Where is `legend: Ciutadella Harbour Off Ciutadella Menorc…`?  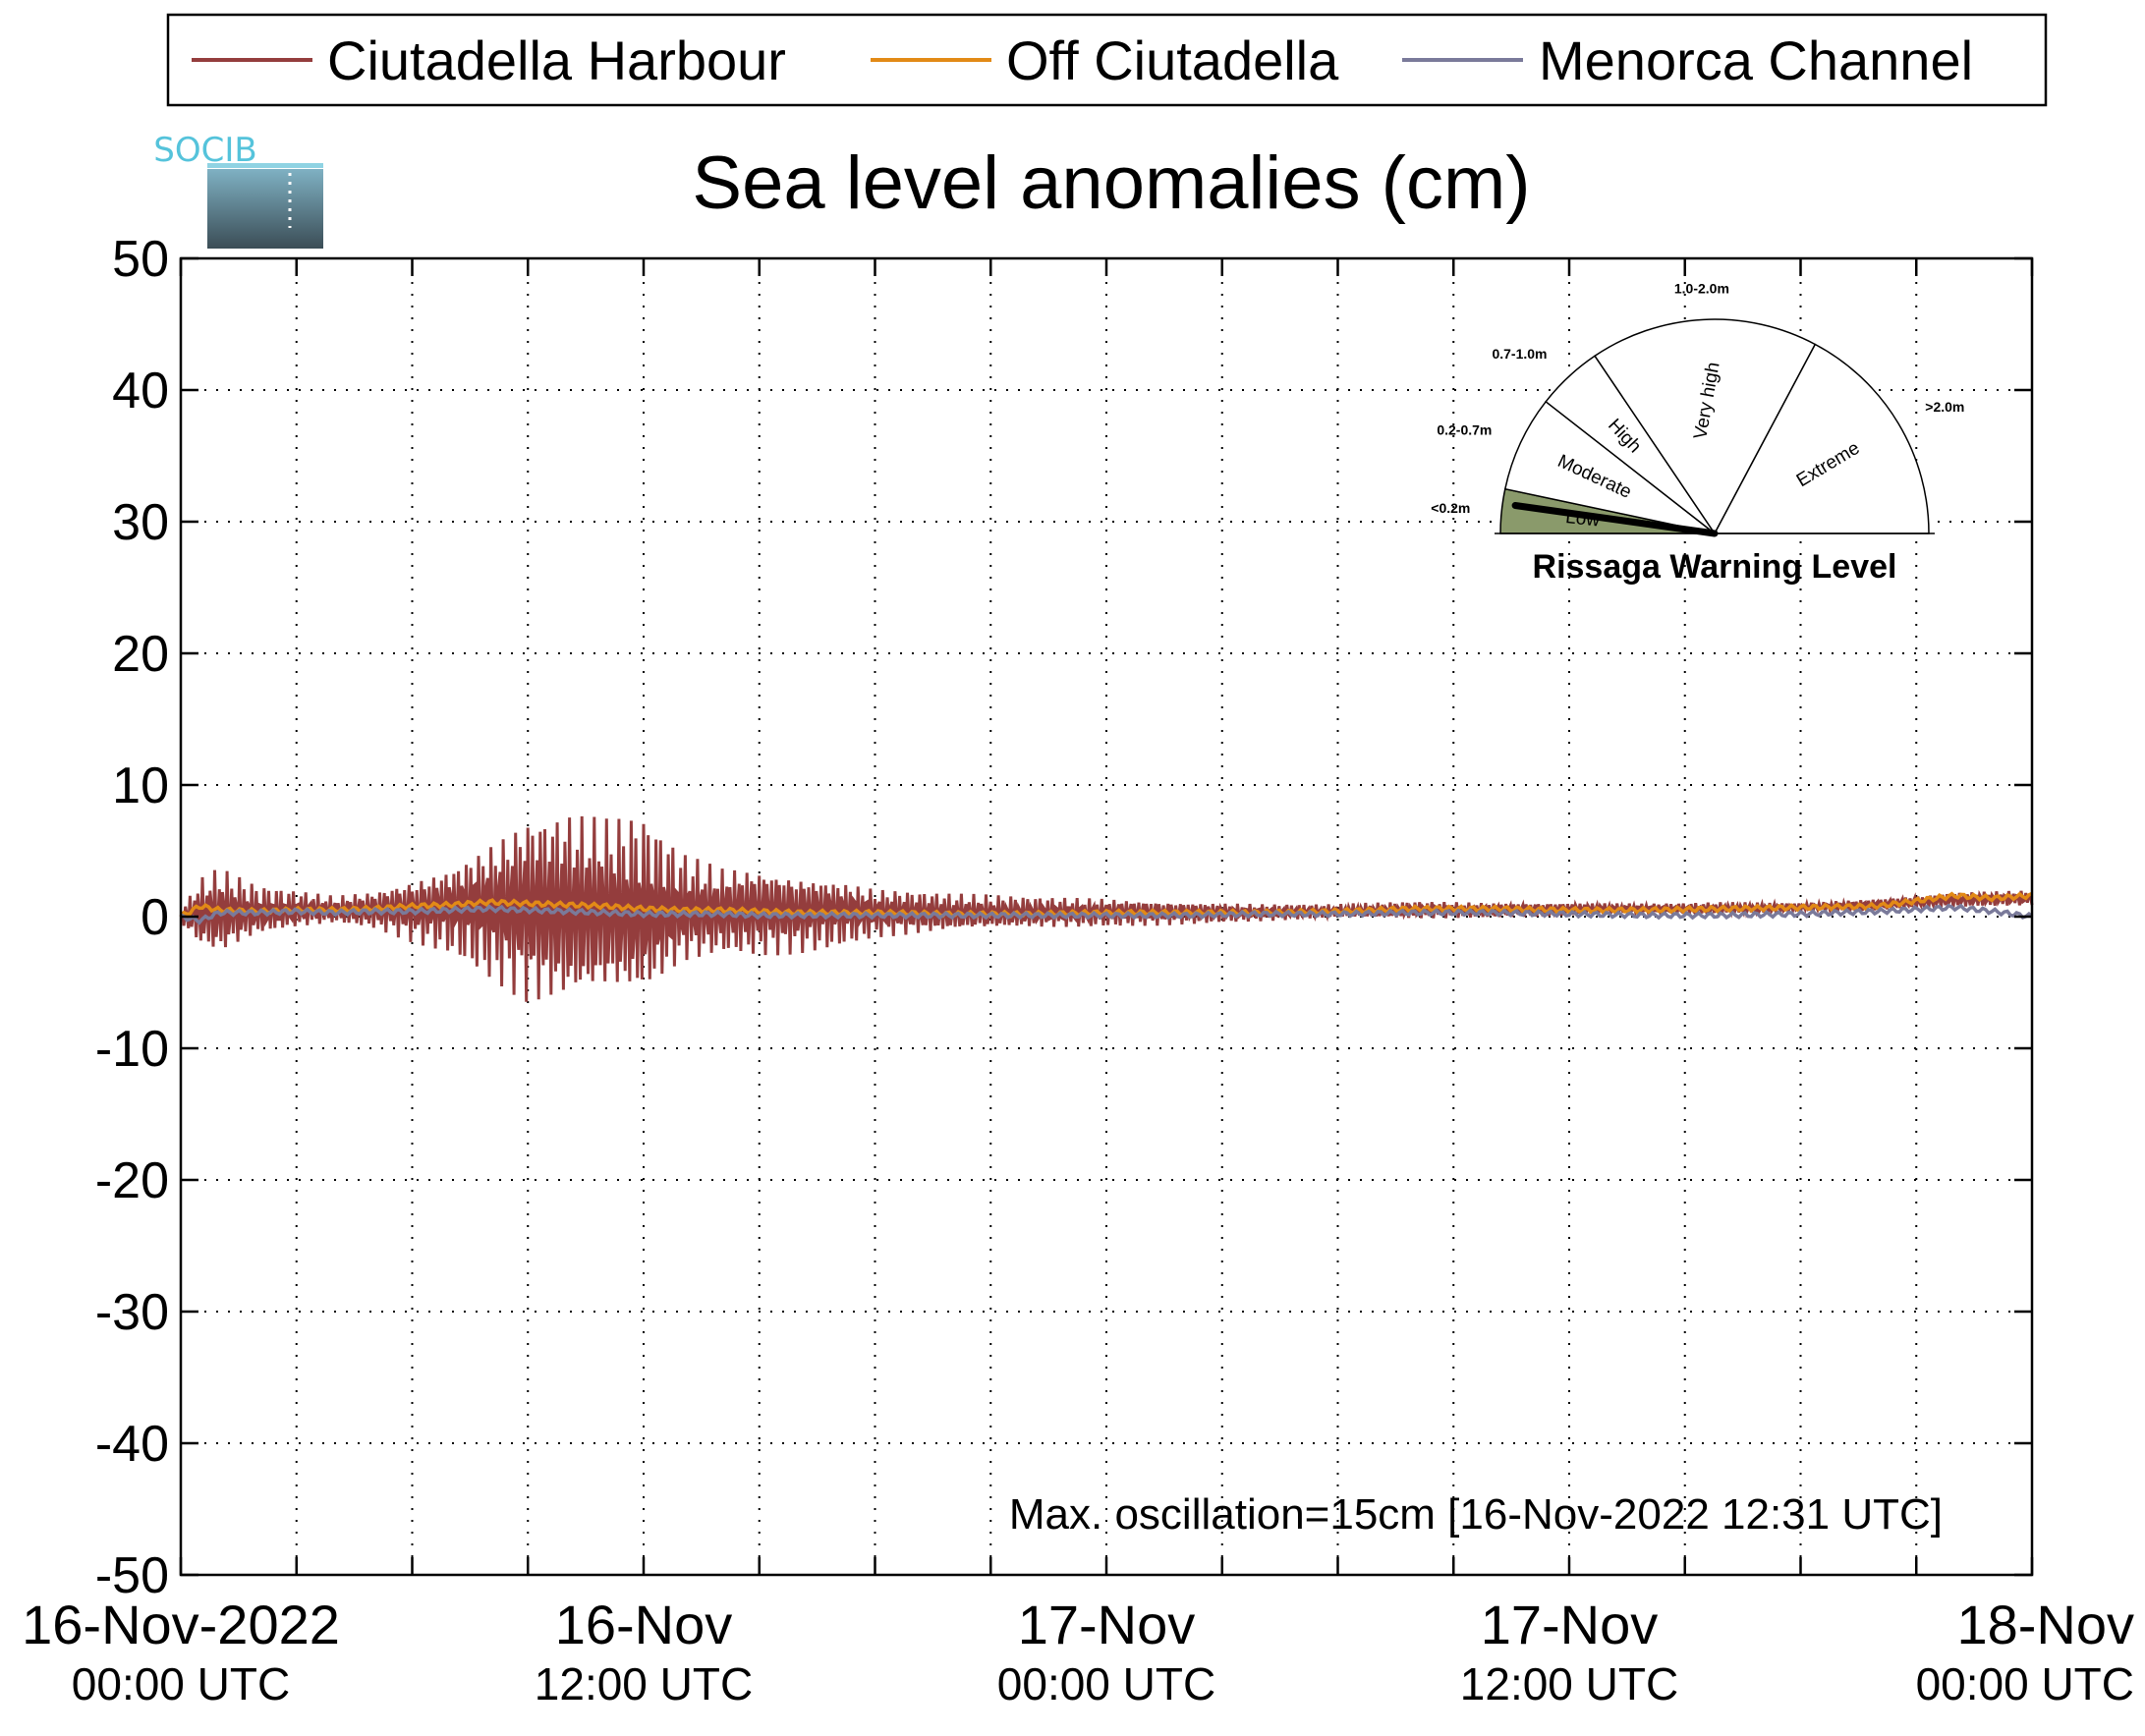
legend: Ciutadella Harbour Off Ciutadella Menorc… is located at coordinates (1107, 60).